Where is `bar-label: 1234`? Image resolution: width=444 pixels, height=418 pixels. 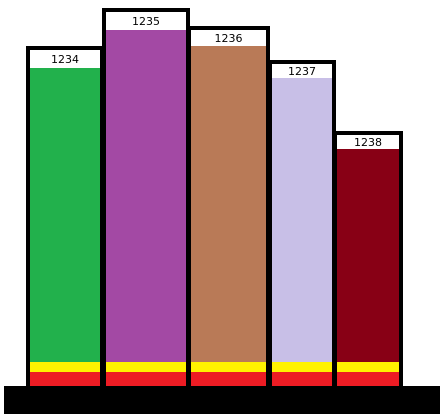
bar-label: 1234 is located at coordinates (65, 59).